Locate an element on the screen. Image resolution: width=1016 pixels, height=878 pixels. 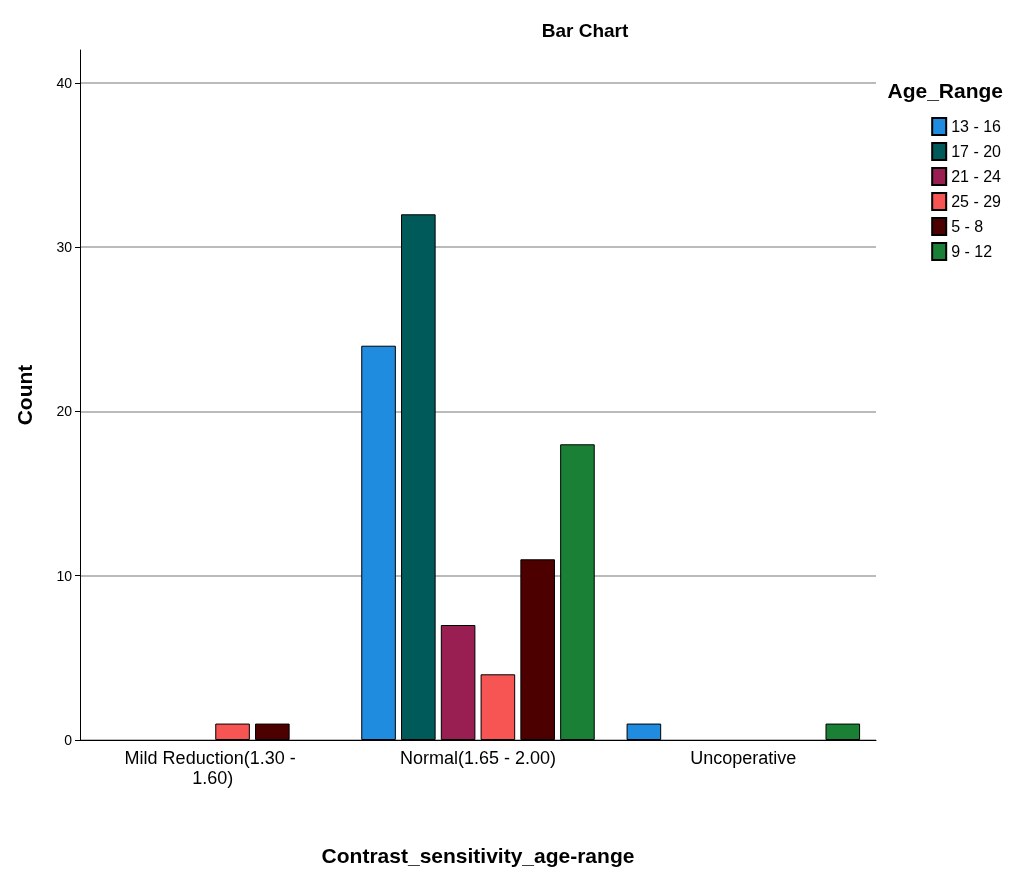
x-axis-title: Contrast_sensitivity_age-range is located at coordinates (478, 855).